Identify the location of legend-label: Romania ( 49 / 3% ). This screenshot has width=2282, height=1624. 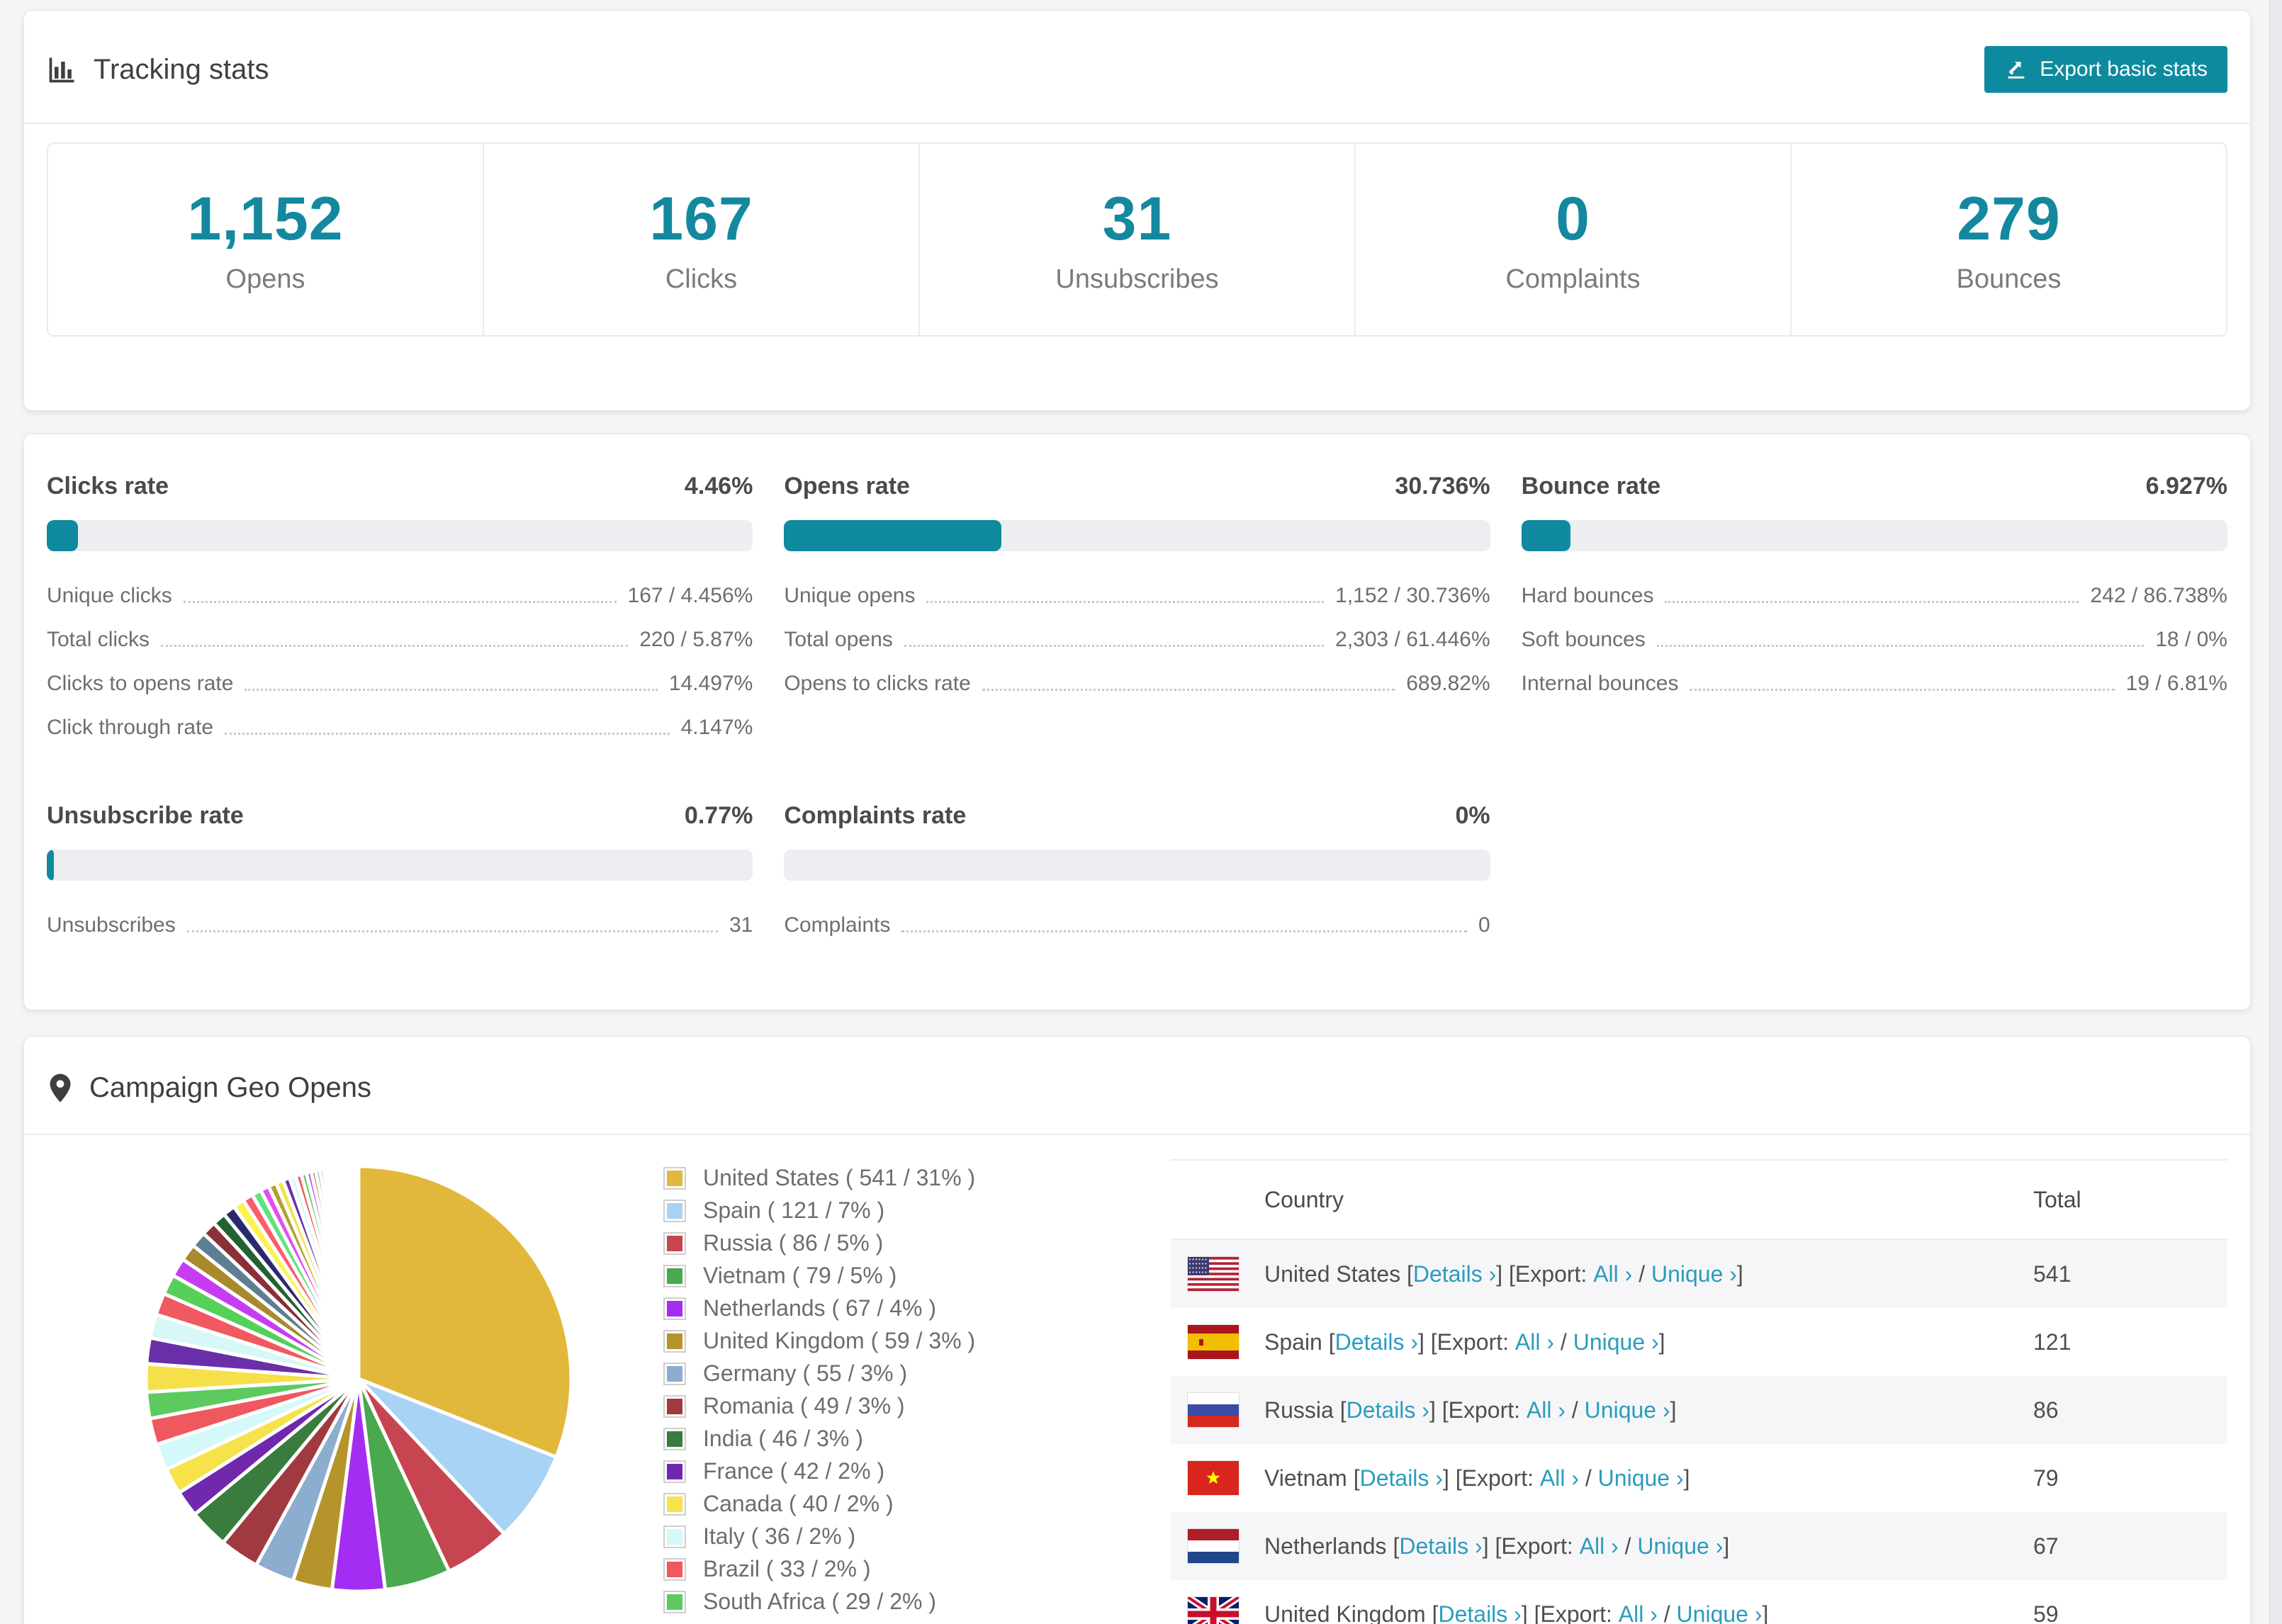
(804, 1406).